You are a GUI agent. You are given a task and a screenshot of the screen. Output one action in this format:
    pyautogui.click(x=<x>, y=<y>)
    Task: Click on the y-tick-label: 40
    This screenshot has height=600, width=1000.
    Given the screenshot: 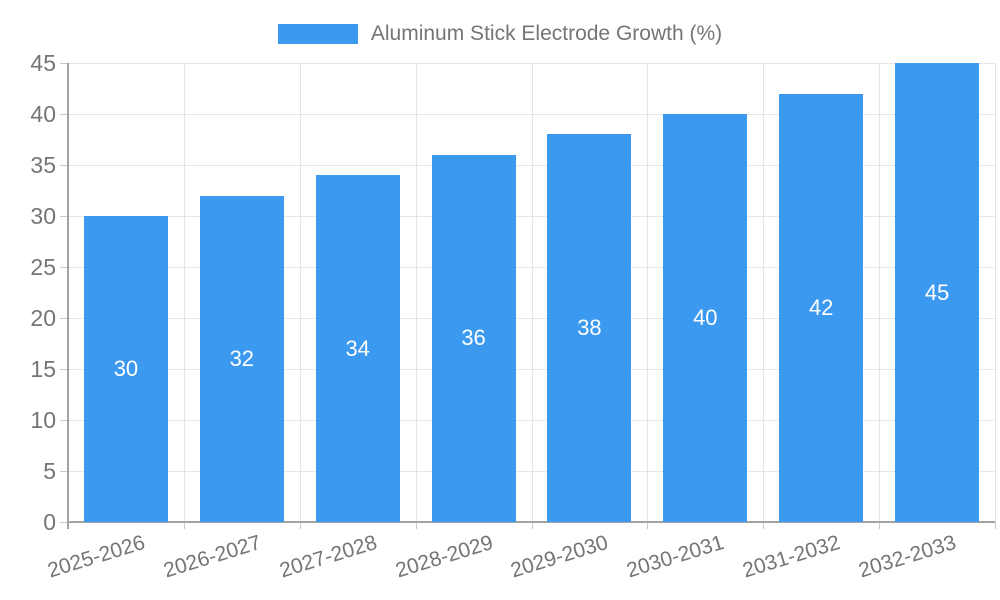 What is the action you would take?
    pyautogui.click(x=43, y=114)
    